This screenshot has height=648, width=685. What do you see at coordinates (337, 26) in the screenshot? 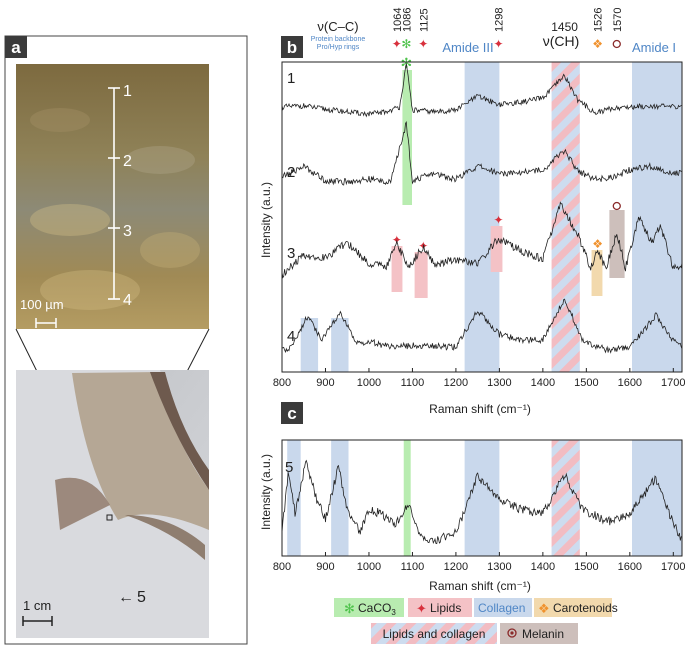
I see `vcc-symbol: ν(C–C)` at bounding box center [337, 26].